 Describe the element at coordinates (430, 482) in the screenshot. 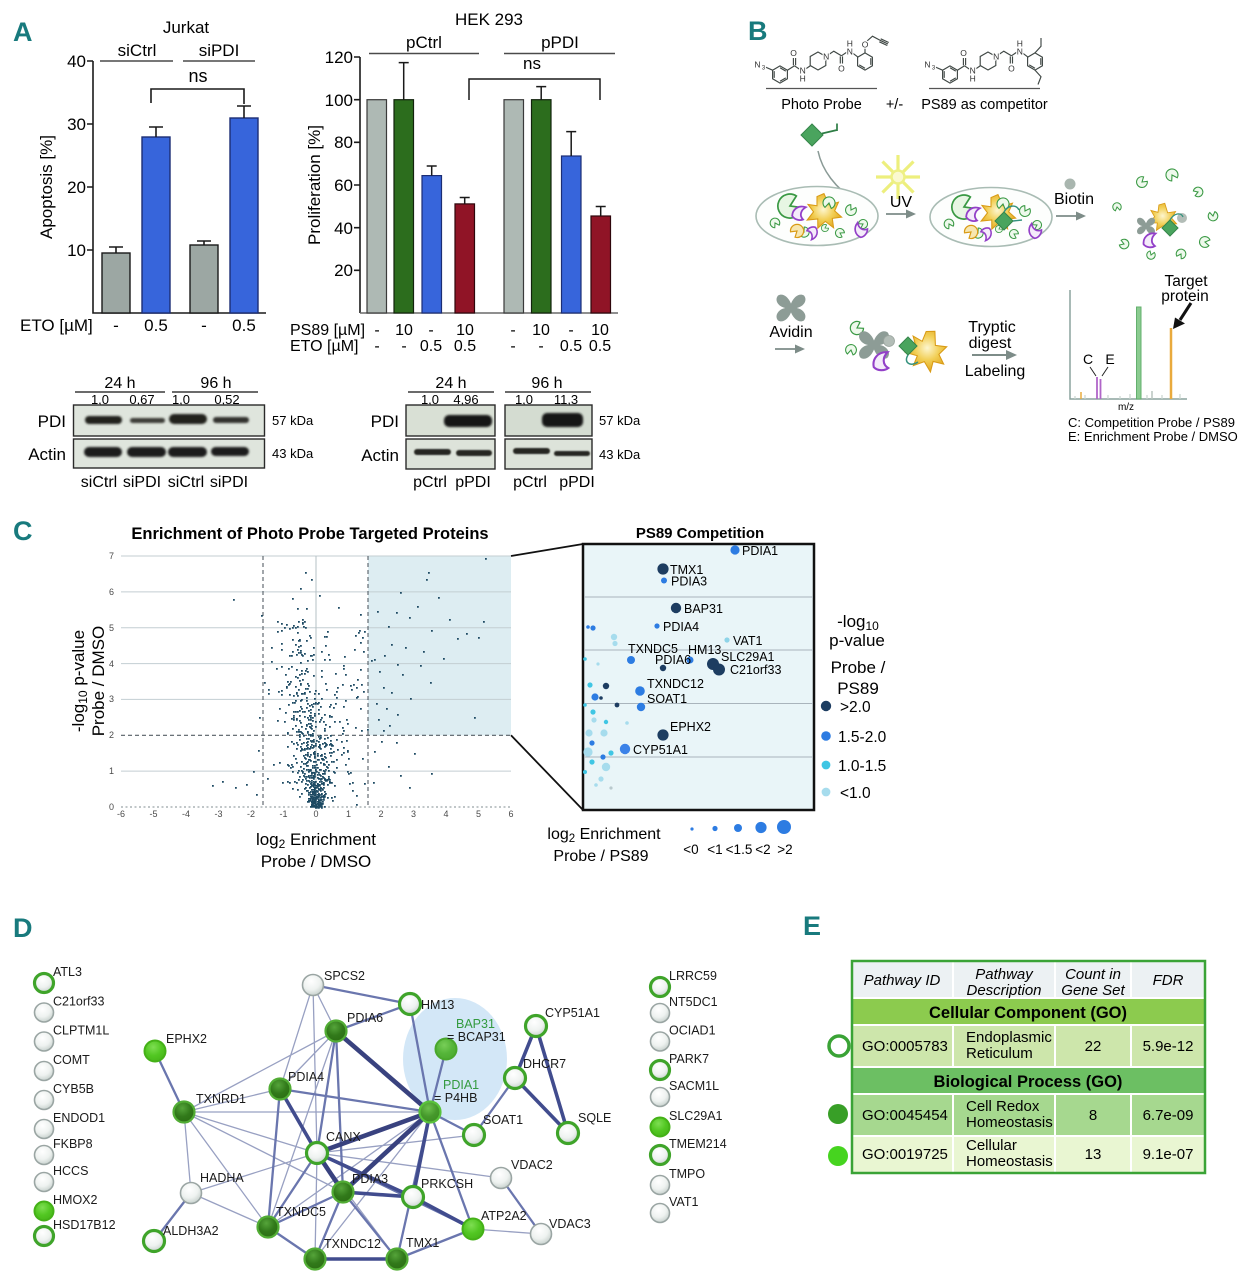

I see `svg-text: pCtrl` at that location.